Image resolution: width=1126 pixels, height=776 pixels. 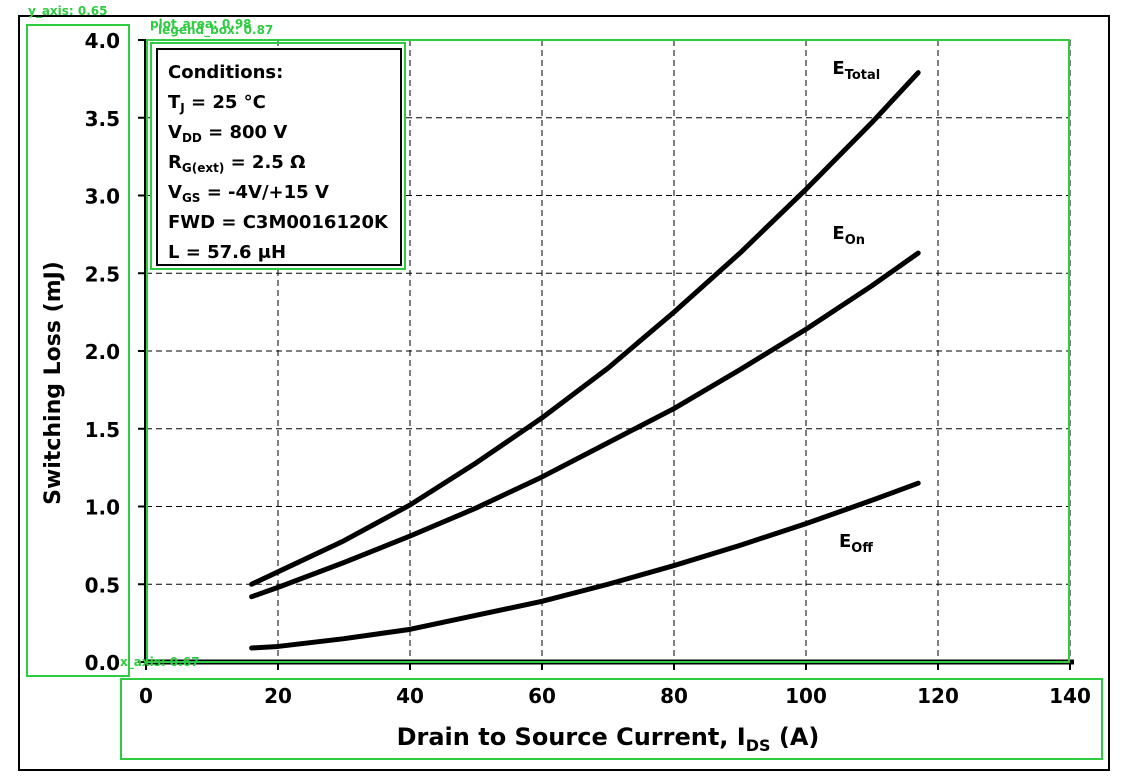 What do you see at coordinates (191, 138) in the screenshot?
I see `condition-vdd-sub: DD` at bounding box center [191, 138].